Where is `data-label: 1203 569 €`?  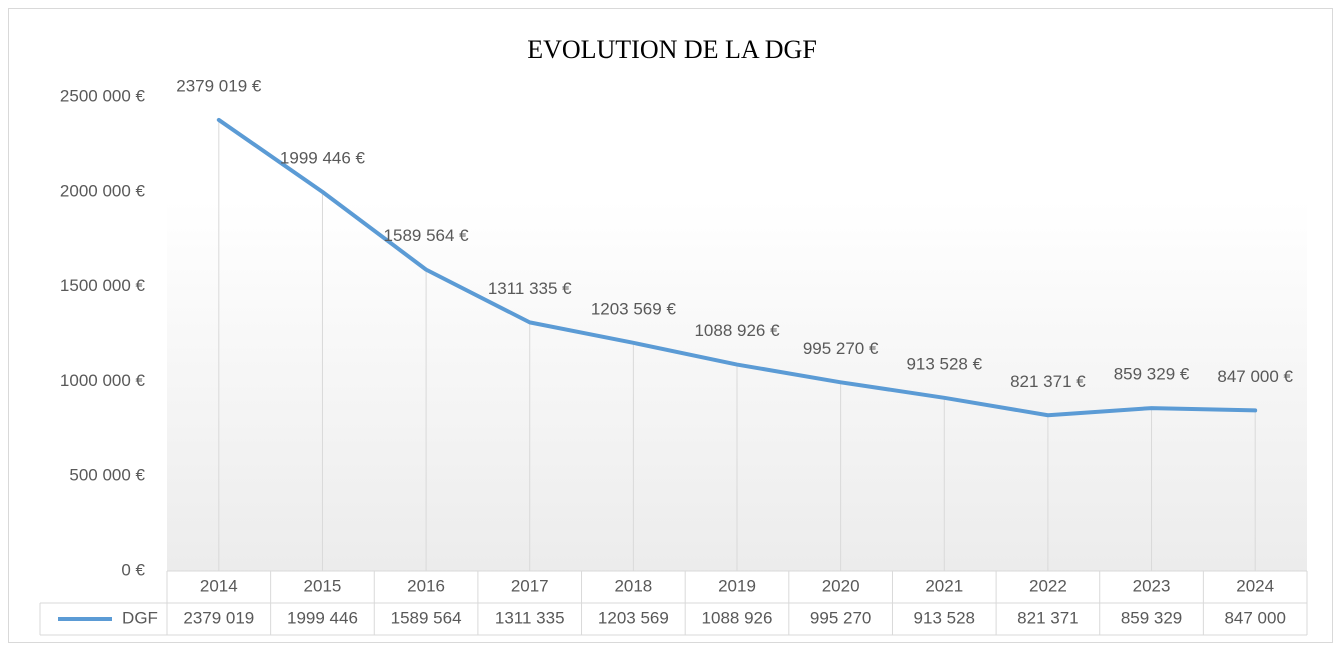
data-label: 1203 569 € is located at coordinates (634, 308).